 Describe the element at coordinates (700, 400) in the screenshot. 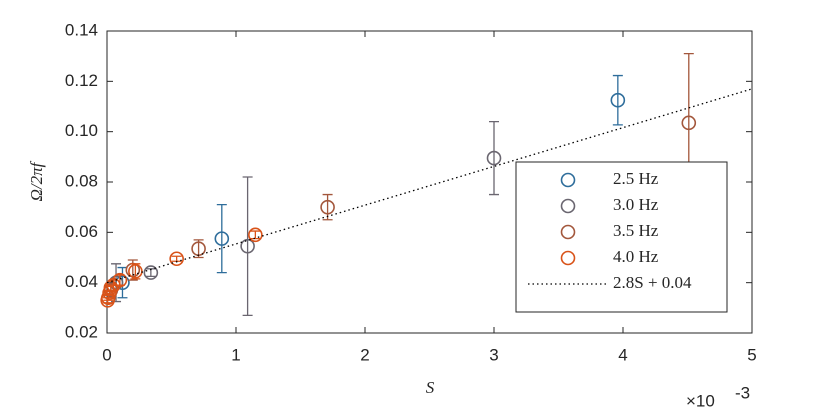

I see `x-multiplier: ×10` at that location.